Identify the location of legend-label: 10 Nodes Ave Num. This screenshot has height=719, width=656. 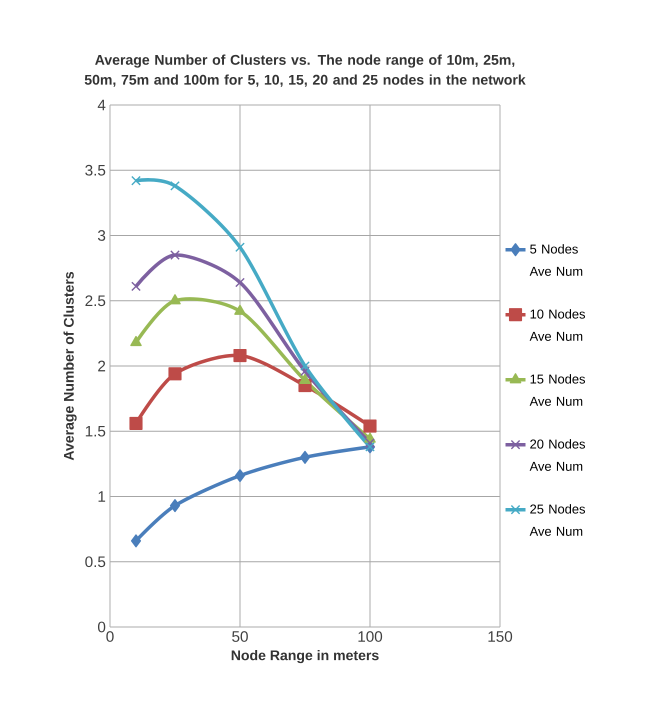
(557, 325).